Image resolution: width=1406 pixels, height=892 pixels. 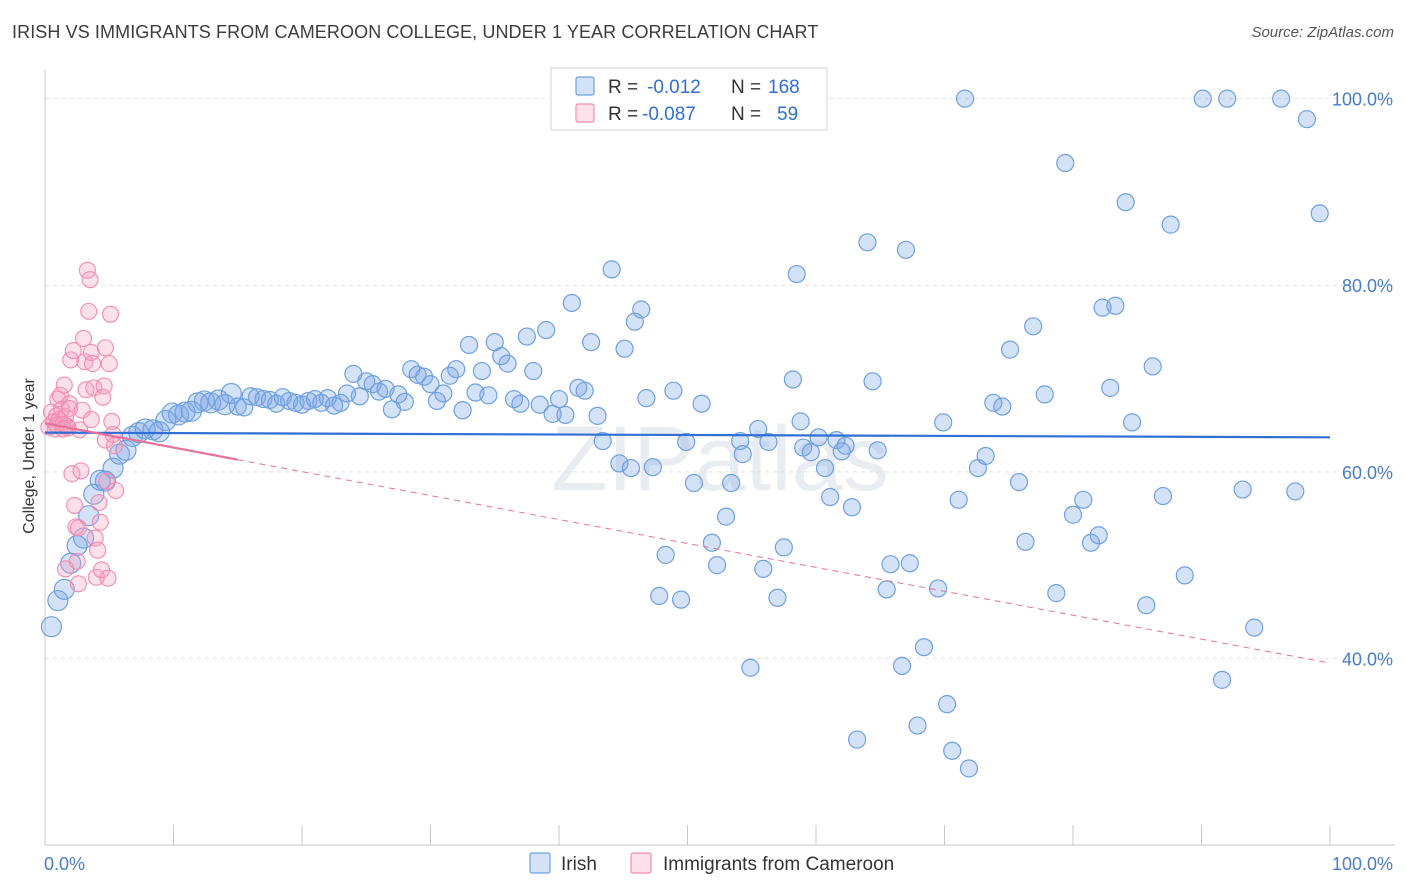 What do you see at coordinates (1367, 659) in the screenshot?
I see `y-tick-label: 40.0%` at bounding box center [1367, 659].